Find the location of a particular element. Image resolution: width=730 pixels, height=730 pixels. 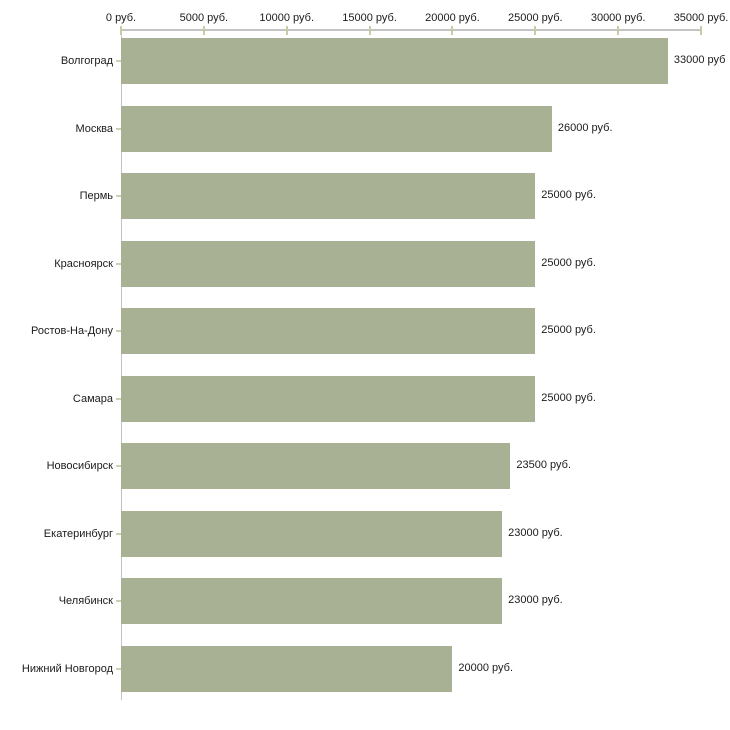

category-label: Москва is located at coordinates (94, 129).